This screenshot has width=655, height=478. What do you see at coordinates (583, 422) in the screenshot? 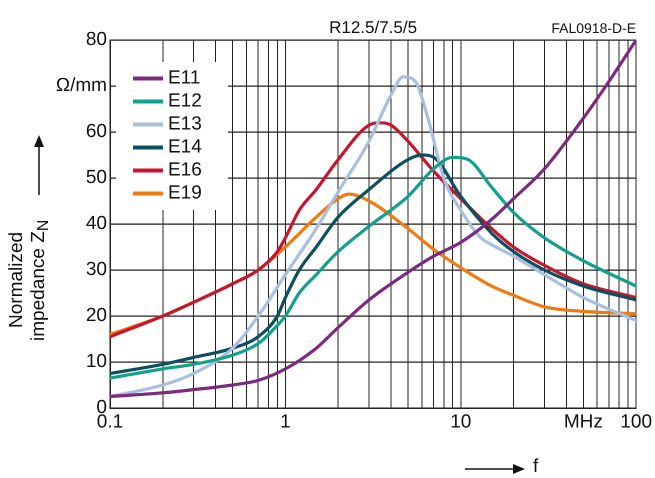
I see `x-tick-label: MHz` at bounding box center [583, 422].